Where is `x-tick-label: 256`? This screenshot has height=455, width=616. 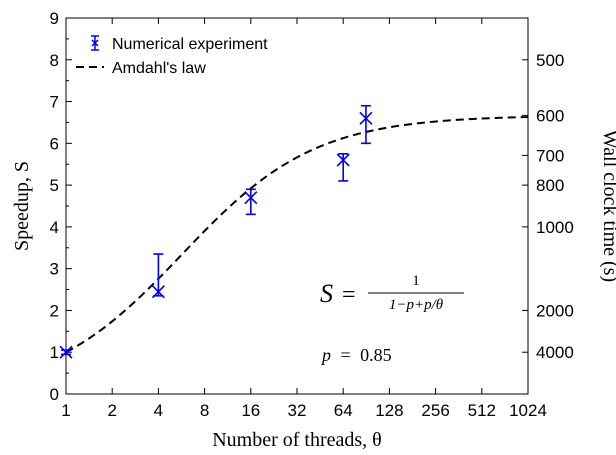 x-tick-label: 256 is located at coordinates (435, 410).